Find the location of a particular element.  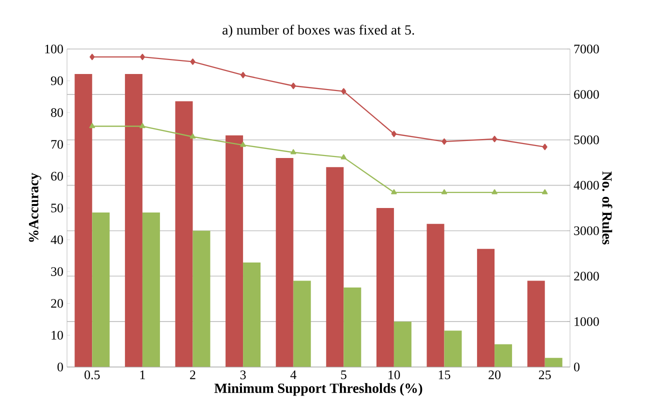

chart-title: a) number of boxes was fixed at 5. is located at coordinates (318, 31).